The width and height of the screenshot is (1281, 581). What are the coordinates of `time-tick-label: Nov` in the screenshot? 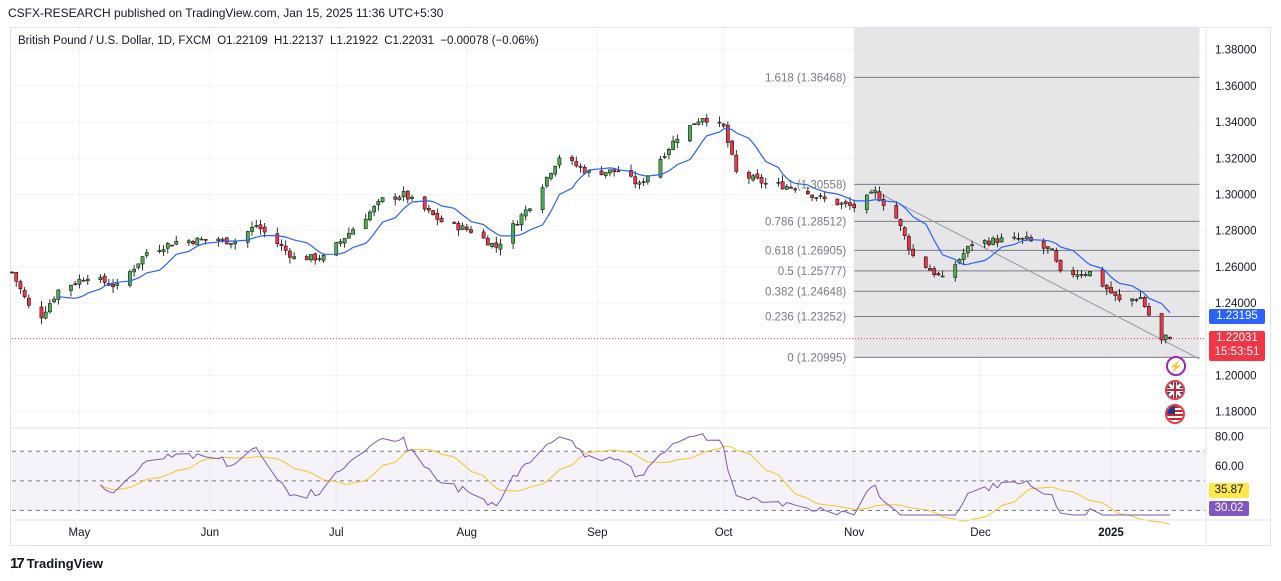 It's located at (854, 533).